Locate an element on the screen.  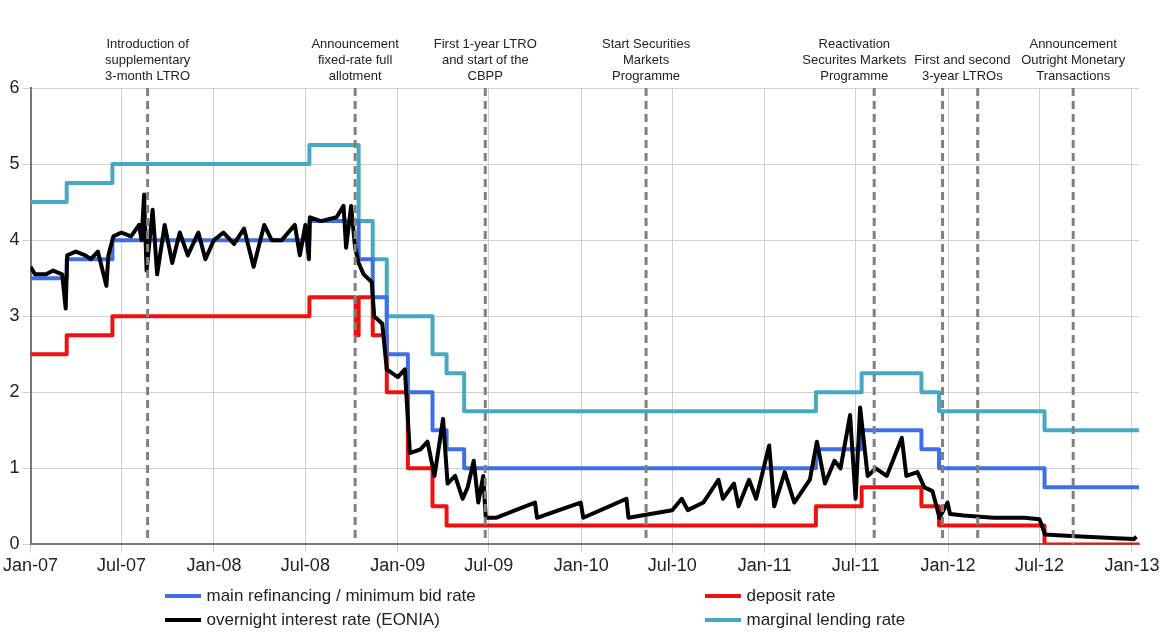
x-tick-label: Jul-07 is located at coordinates (121, 565).